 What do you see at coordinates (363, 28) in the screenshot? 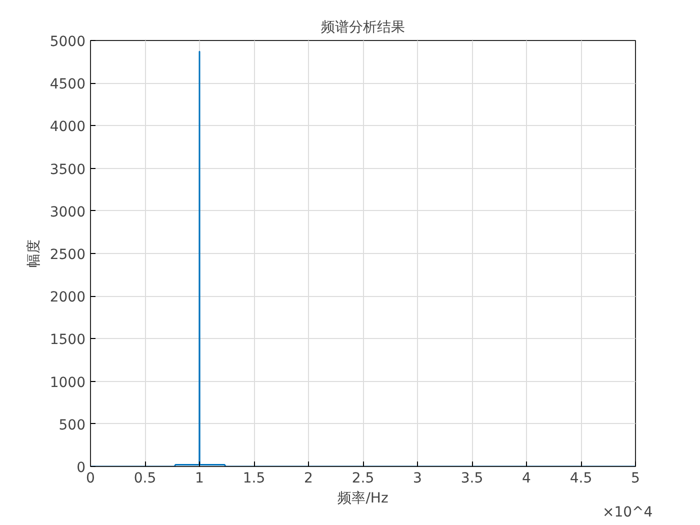
I see `chart-title: 频谱分析结果` at bounding box center [363, 28].